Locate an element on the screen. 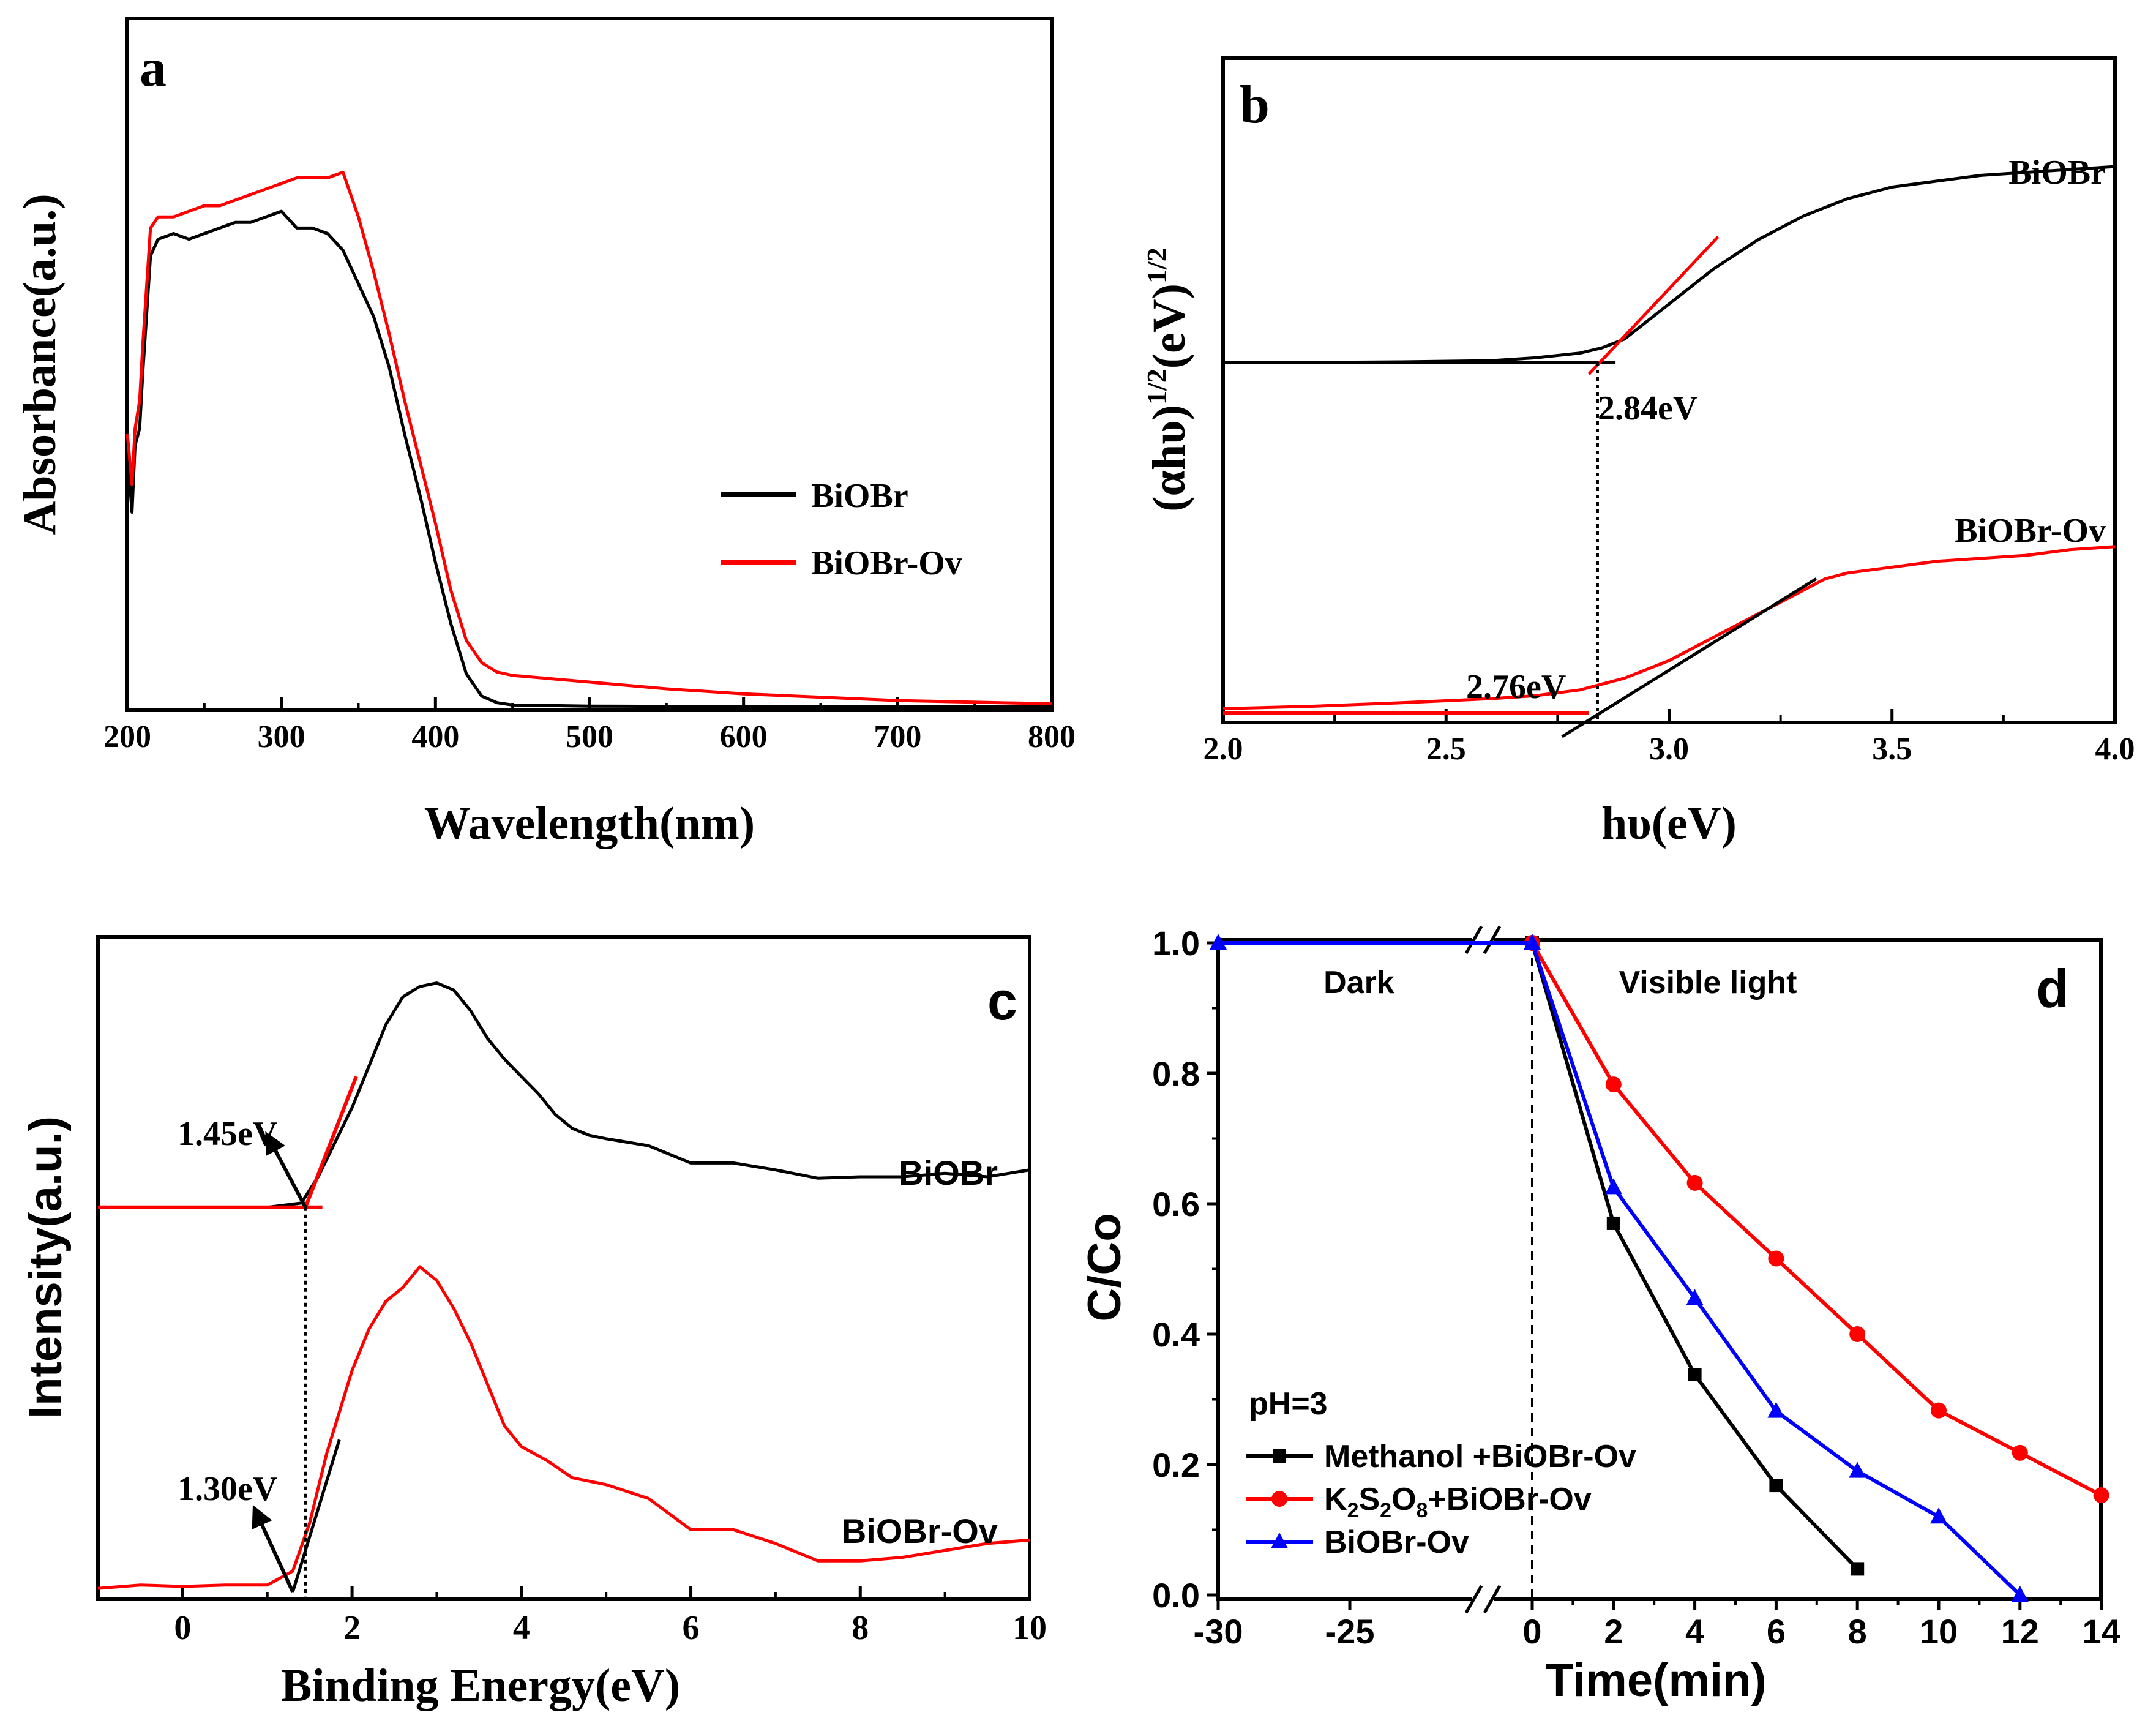  x-tick-label: 4.0 is located at coordinates (2115, 749).